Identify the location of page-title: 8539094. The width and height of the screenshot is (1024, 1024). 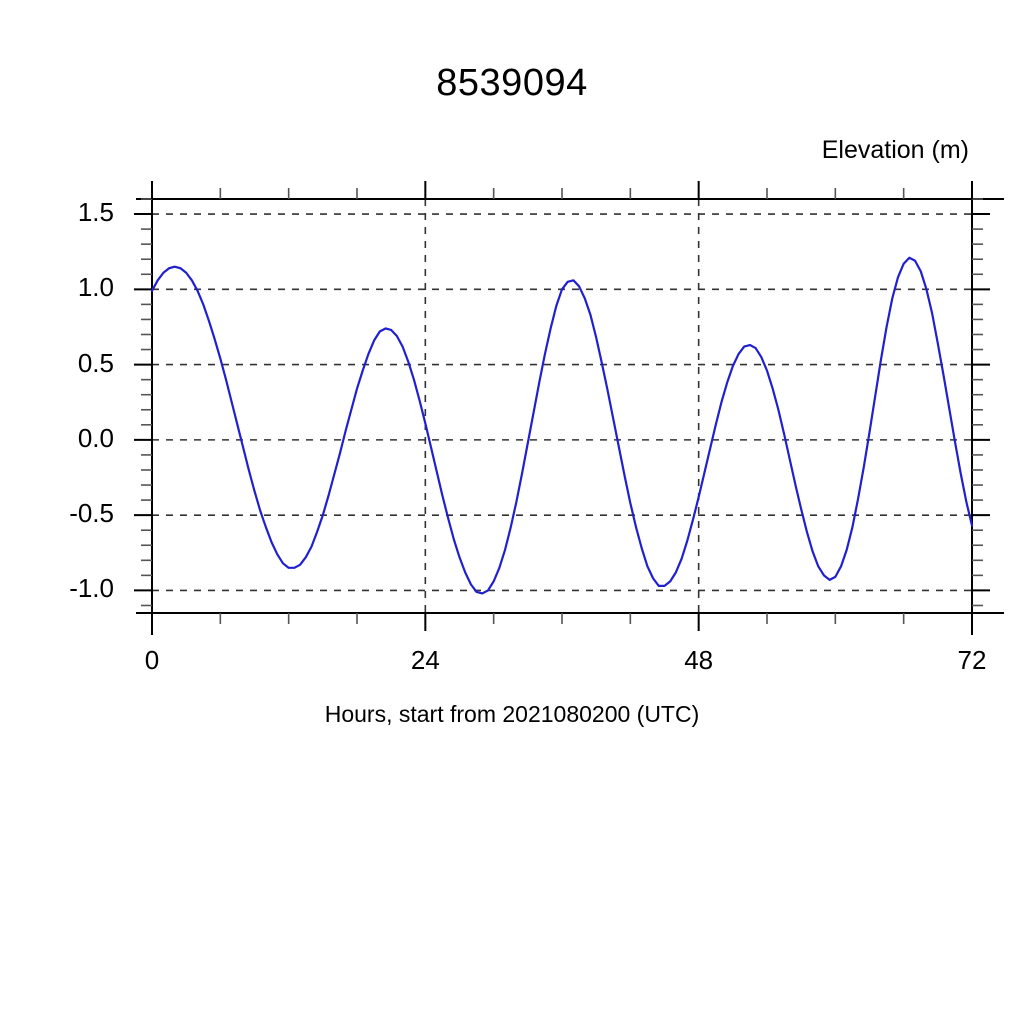
(512, 83).